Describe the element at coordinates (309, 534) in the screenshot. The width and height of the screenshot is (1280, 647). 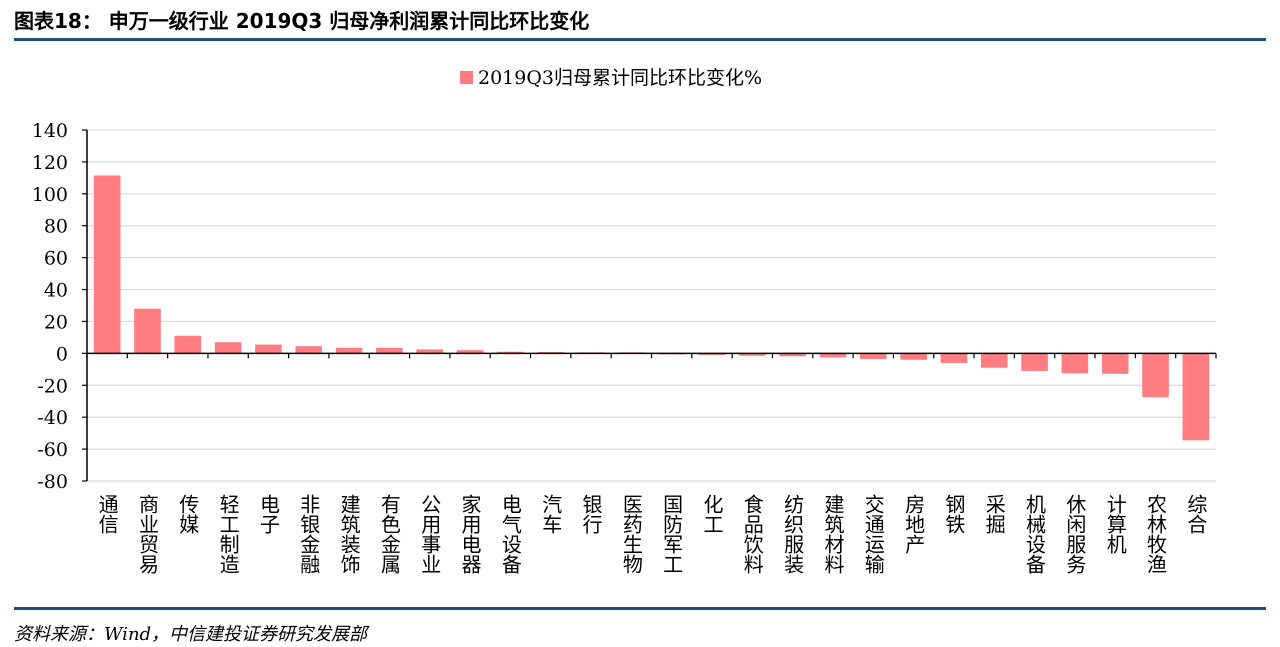
I see `x-tick-label: 非银金融` at that location.